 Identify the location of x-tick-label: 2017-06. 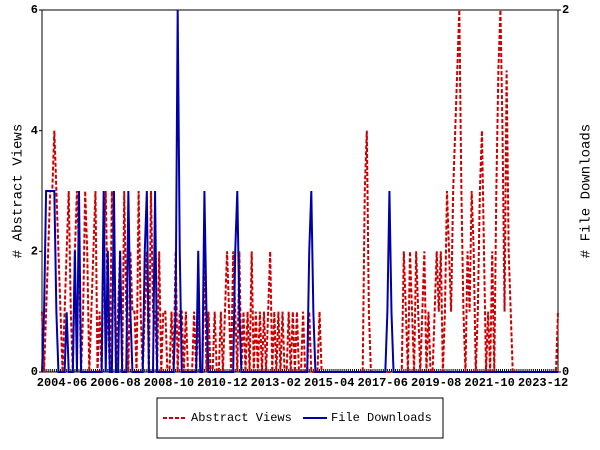
(382, 383).